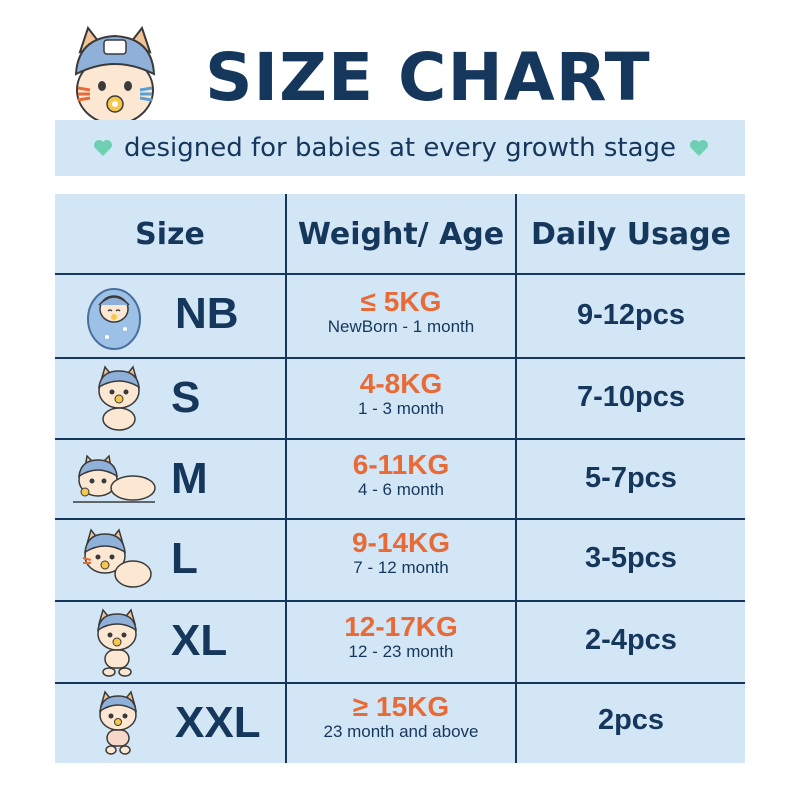  I want to click on weight-range: ≥ 15KG, so click(401, 706).